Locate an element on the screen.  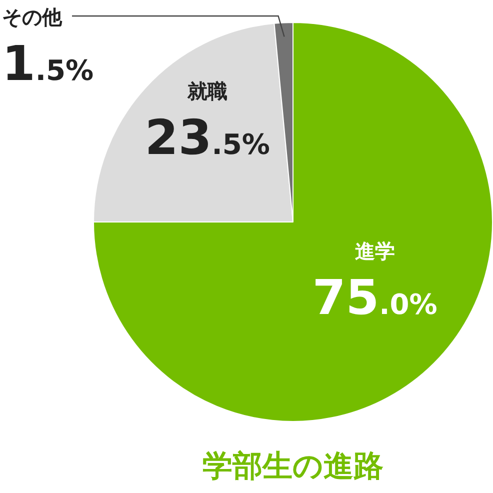
slice-label: 進学 is located at coordinates (374, 250).